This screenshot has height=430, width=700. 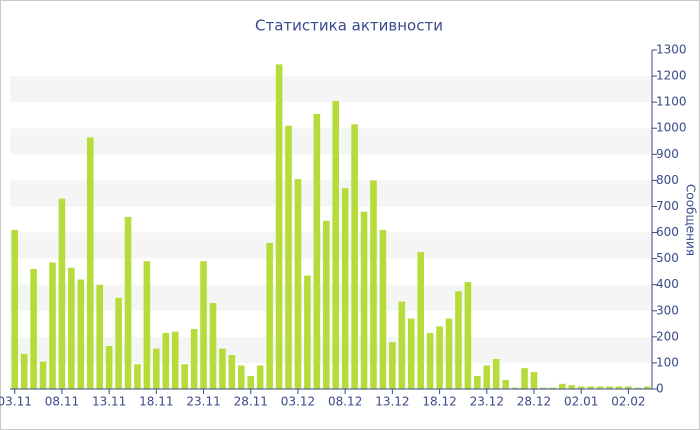 I want to click on y-tick-label: 1300, so click(x=671, y=50).